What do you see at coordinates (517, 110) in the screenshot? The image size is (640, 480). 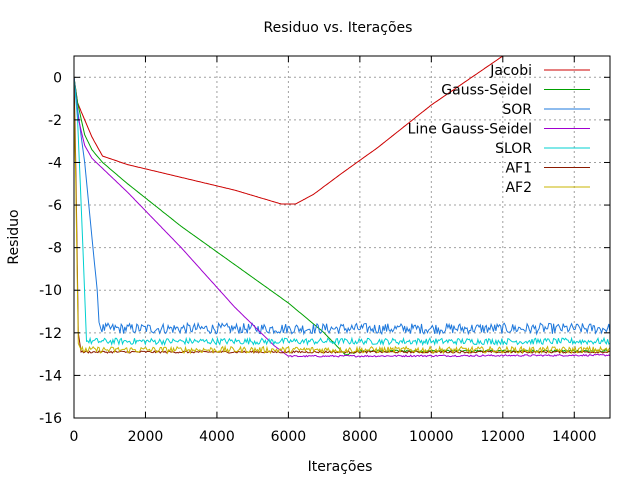 I see `legend-label: SOR` at bounding box center [517, 110].